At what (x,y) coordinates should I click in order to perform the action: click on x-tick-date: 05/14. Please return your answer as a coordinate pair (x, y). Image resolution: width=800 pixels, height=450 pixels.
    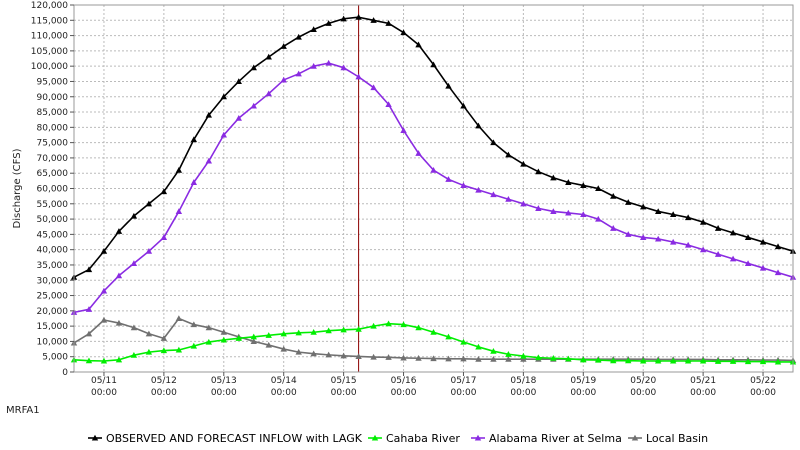
    Looking at the image, I should click on (284, 381).